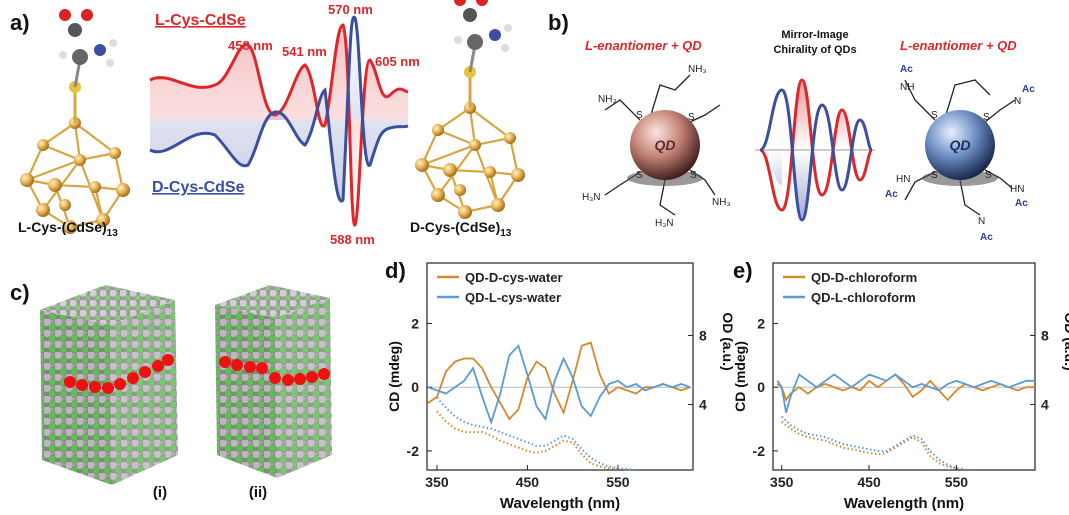  What do you see at coordinates (160, 492) in the screenshot?
I see `subpanel-label: (i)` at bounding box center [160, 492].